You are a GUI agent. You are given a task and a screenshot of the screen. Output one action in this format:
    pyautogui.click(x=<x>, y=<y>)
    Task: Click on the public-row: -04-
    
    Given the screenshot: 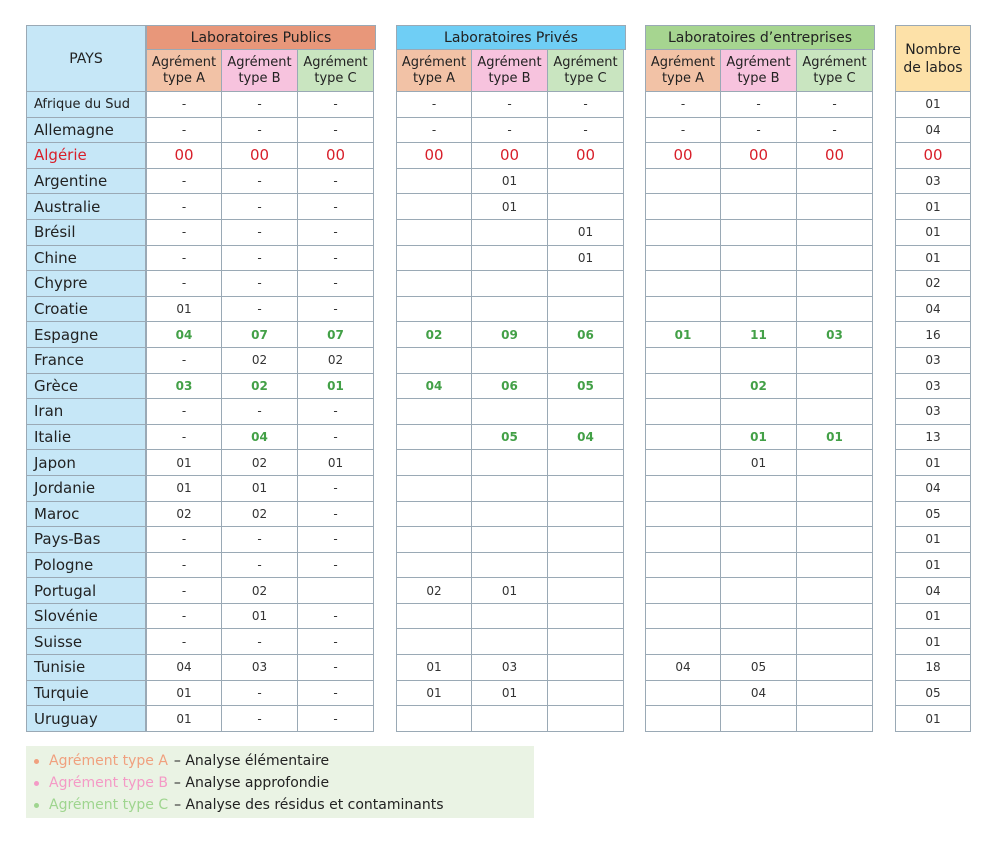 What is the action you would take?
    pyautogui.click(x=261, y=437)
    